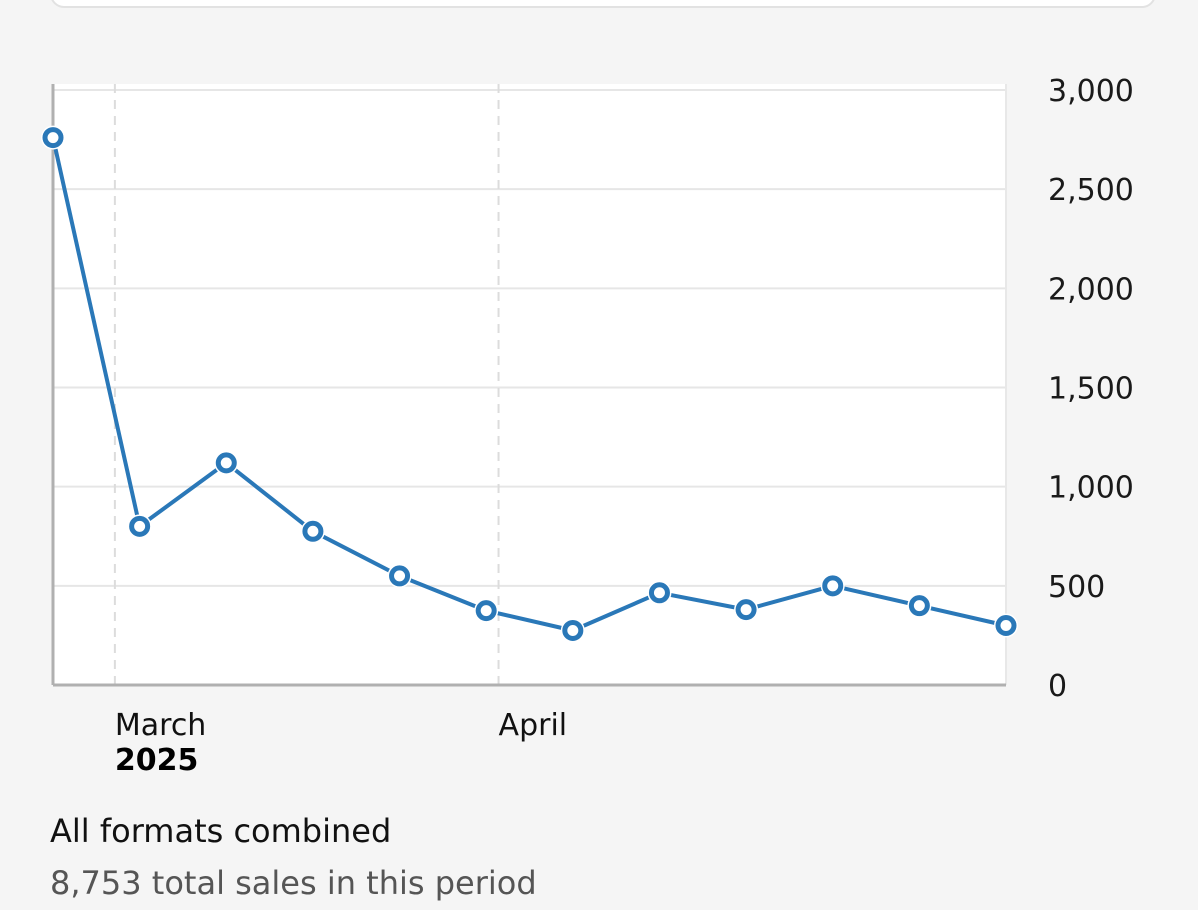  What do you see at coordinates (533, 725) in the screenshot?
I see `x-tick-label: April` at bounding box center [533, 725].